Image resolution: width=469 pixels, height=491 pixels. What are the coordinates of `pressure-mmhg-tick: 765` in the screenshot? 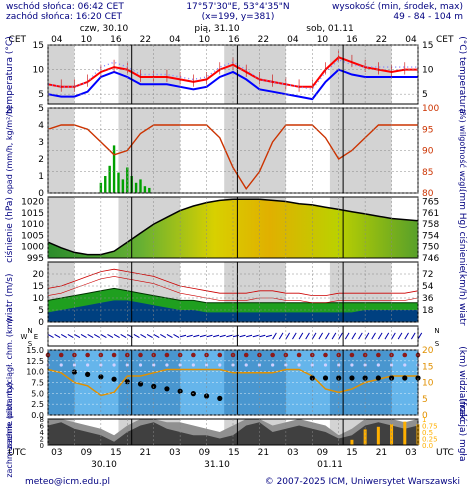 It's located at (430, 203).